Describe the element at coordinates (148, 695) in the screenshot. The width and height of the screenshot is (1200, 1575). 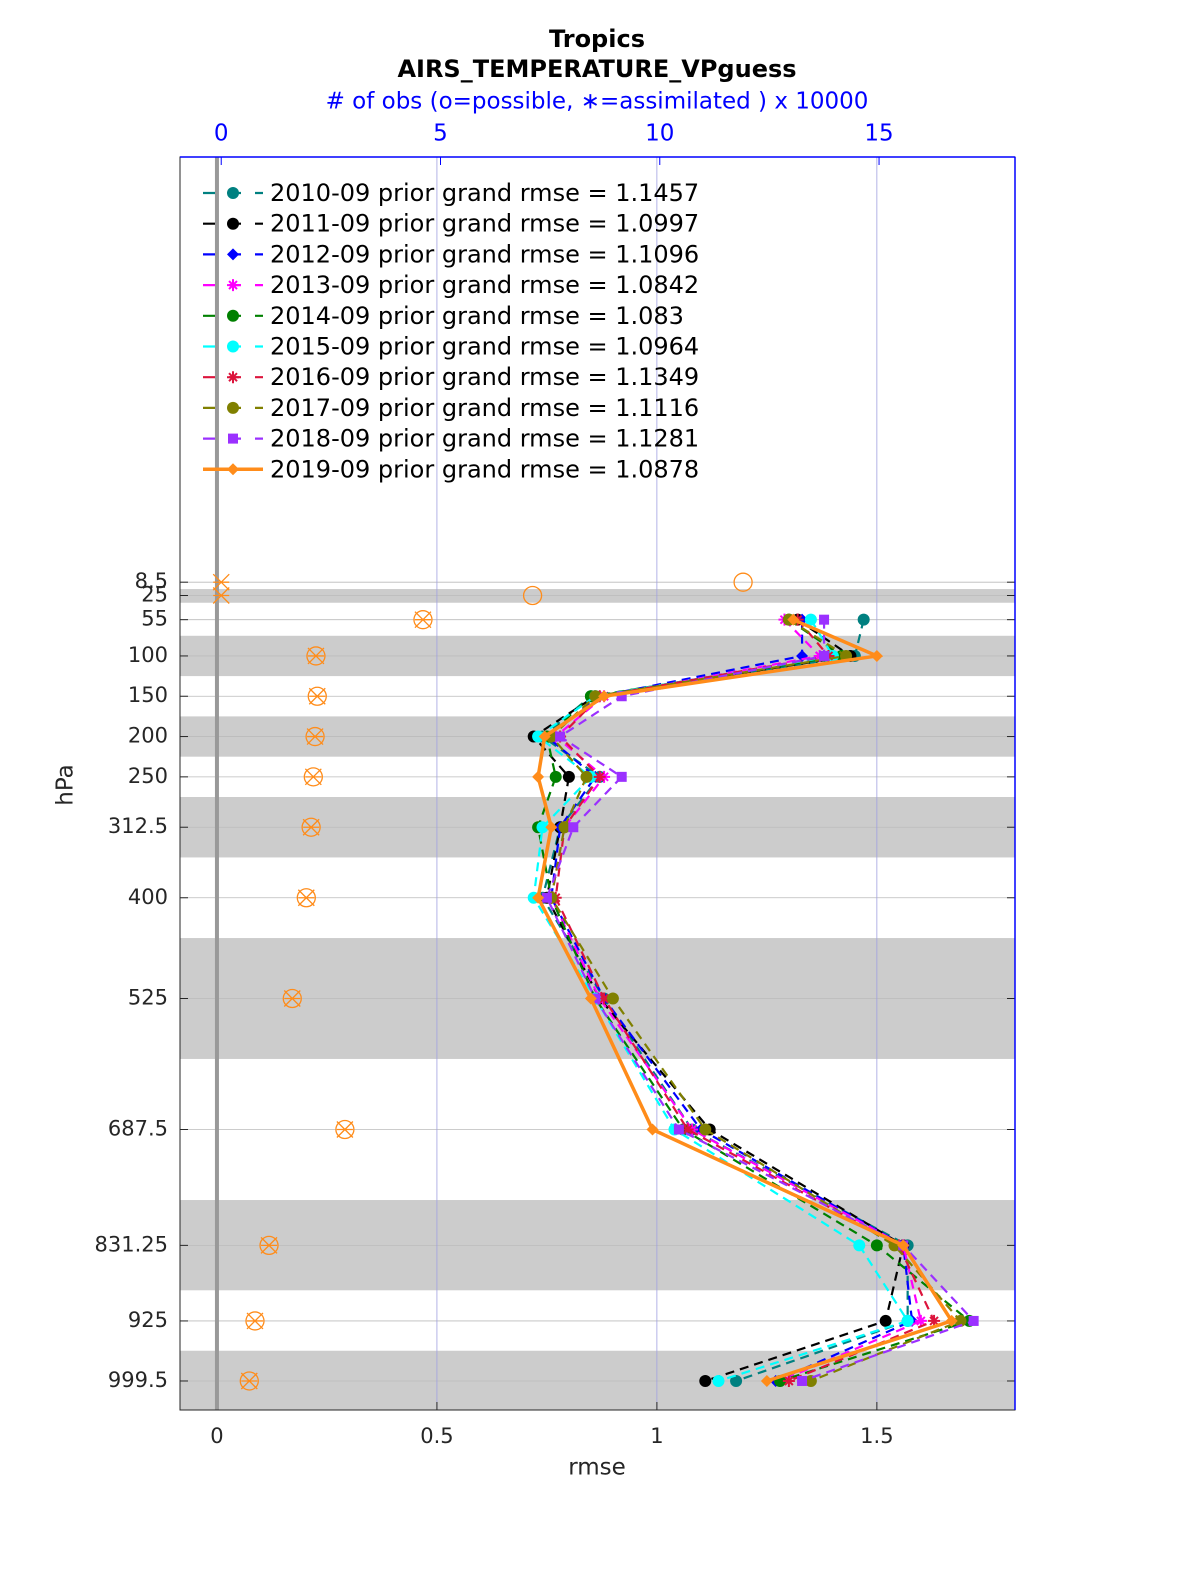
I see `y-tick-label: 150` at that location.